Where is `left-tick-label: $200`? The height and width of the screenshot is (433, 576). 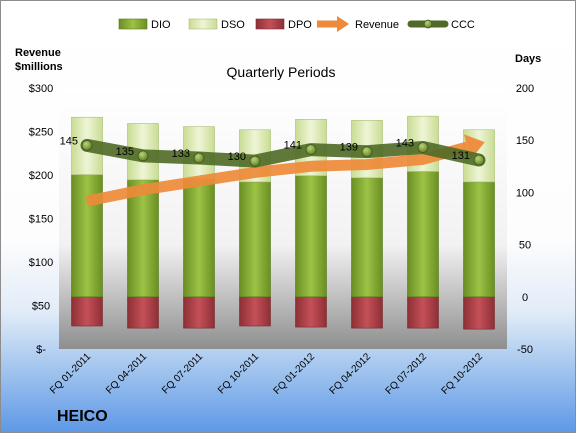
left-tick-label: $200 is located at coordinates (41, 176).